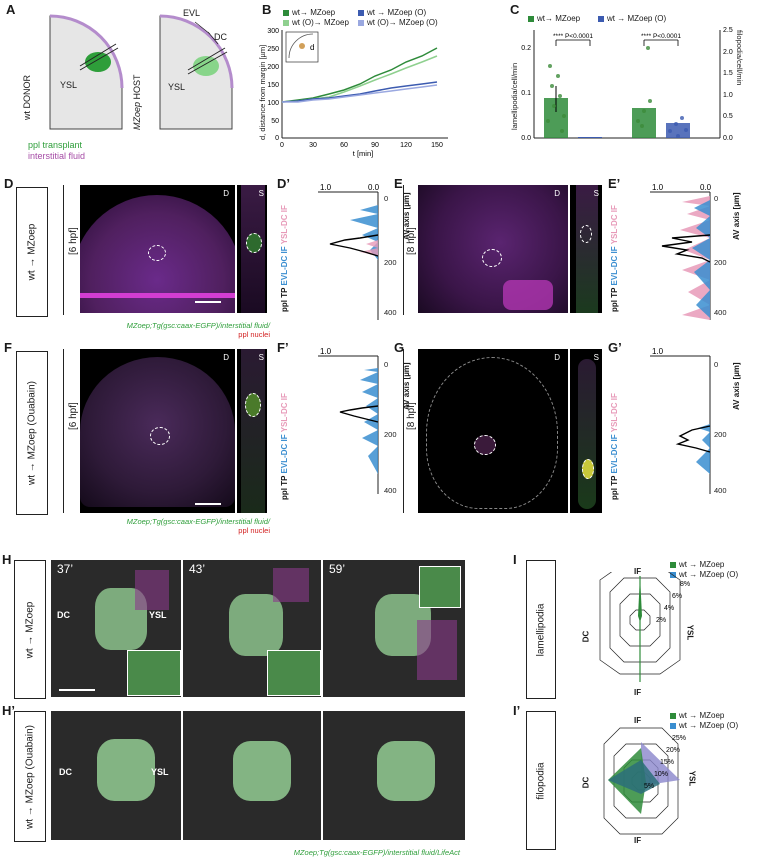 This screenshot has width=759, height=864. I want to click on radar-i-left: DC, so click(586, 636).